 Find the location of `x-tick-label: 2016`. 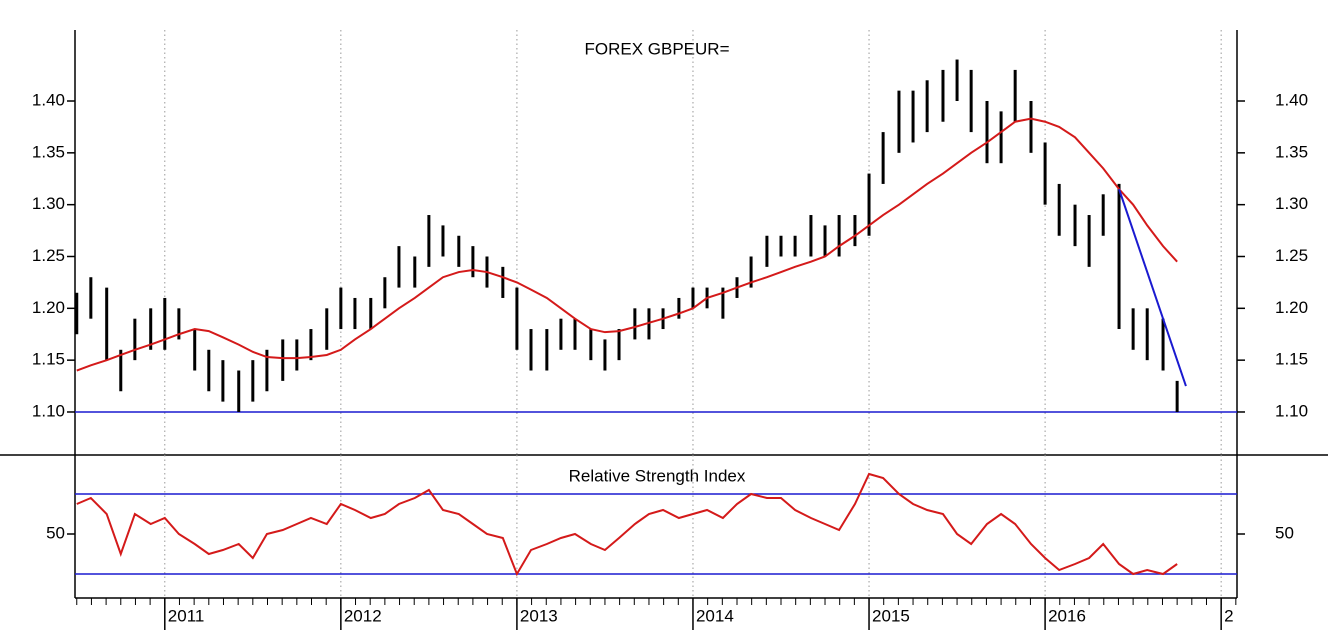

x-tick-label: 2016 is located at coordinates (1067, 615).